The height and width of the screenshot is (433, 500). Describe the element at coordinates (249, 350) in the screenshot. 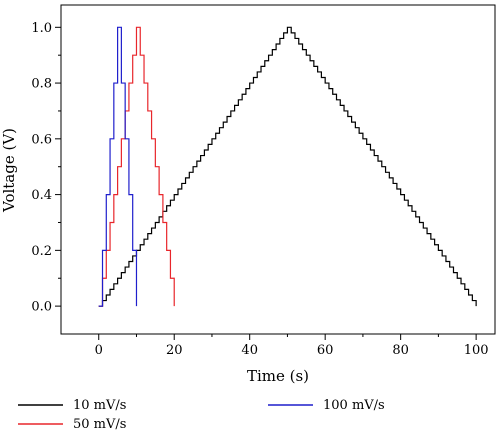

I see `x-tick-label: 40` at that location.